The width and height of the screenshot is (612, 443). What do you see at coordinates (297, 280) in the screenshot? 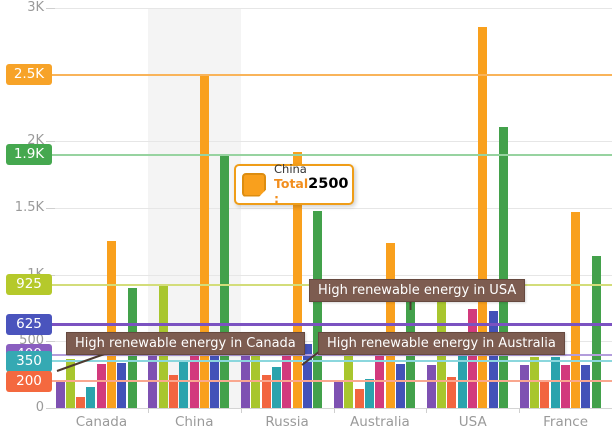
I see `bar-russia-orange` at bounding box center [297, 280].